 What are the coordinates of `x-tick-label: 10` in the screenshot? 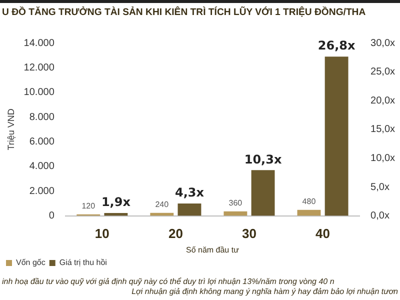 It's located at (102, 234).